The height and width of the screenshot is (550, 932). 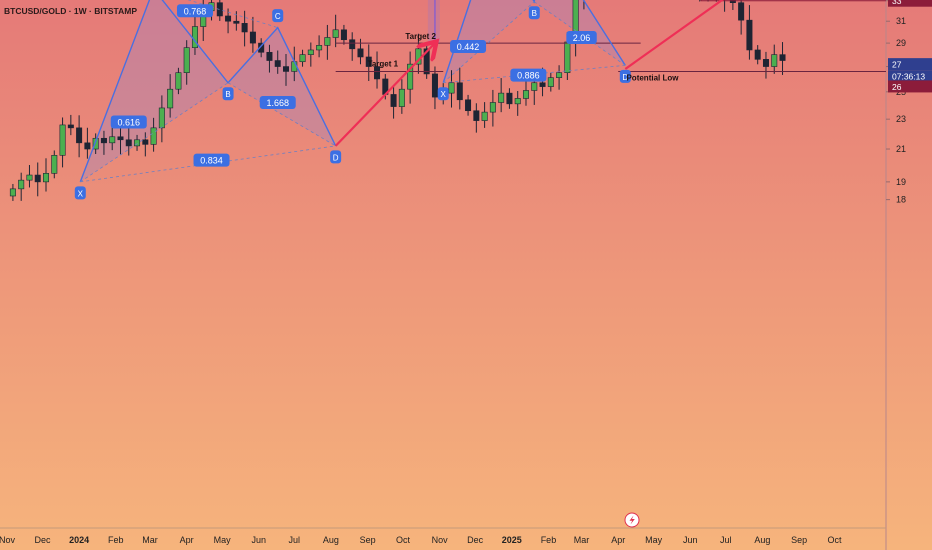 What do you see at coordinates (632, 520) in the screenshot?
I see `lightning-icon` at bounding box center [632, 520].